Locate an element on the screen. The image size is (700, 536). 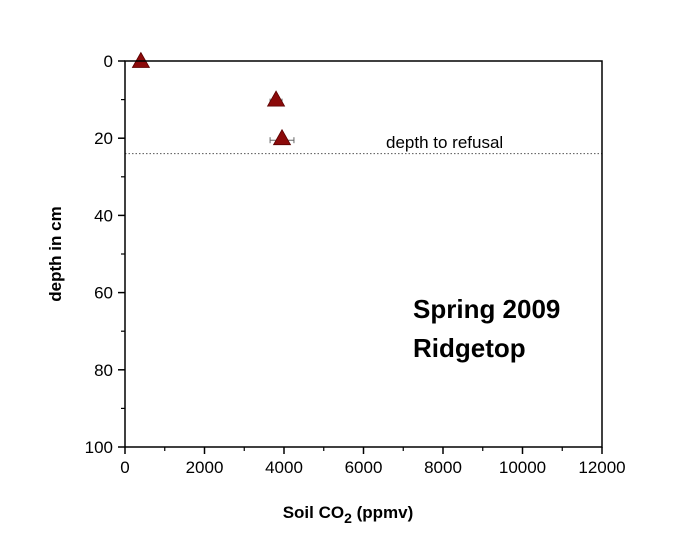
y-tick-label: 60 is located at coordinates (103, 293).